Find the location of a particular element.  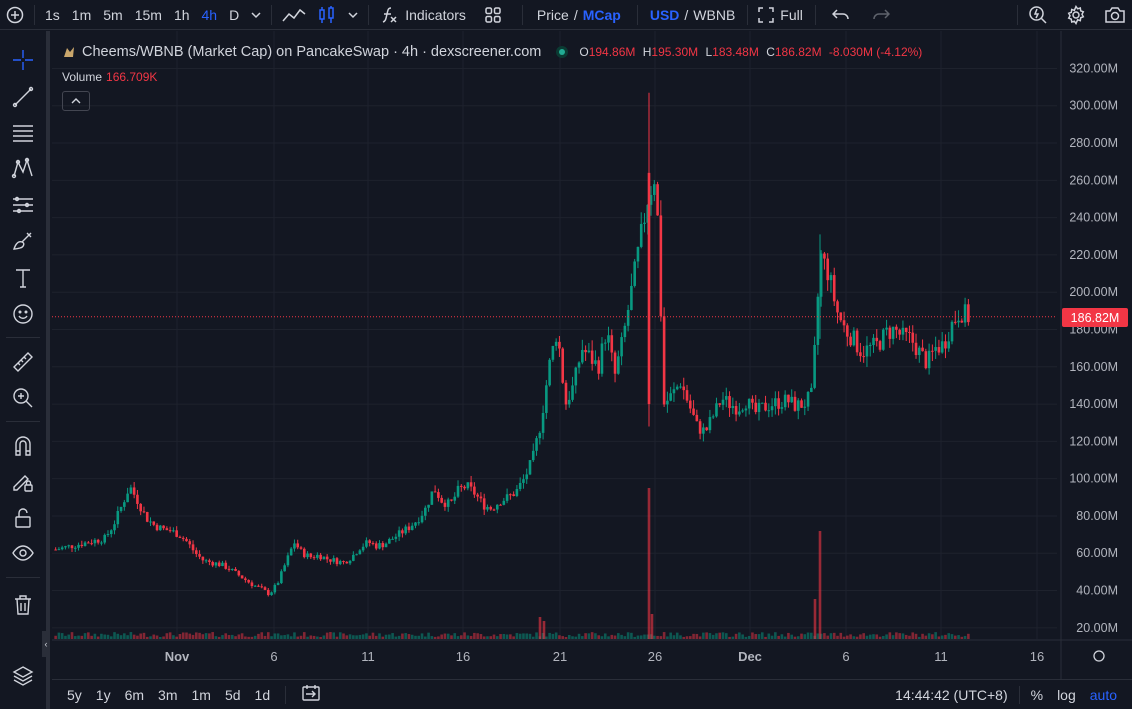

collapse-toolbar-handle: ‹ is located at coordinates (46, 644).